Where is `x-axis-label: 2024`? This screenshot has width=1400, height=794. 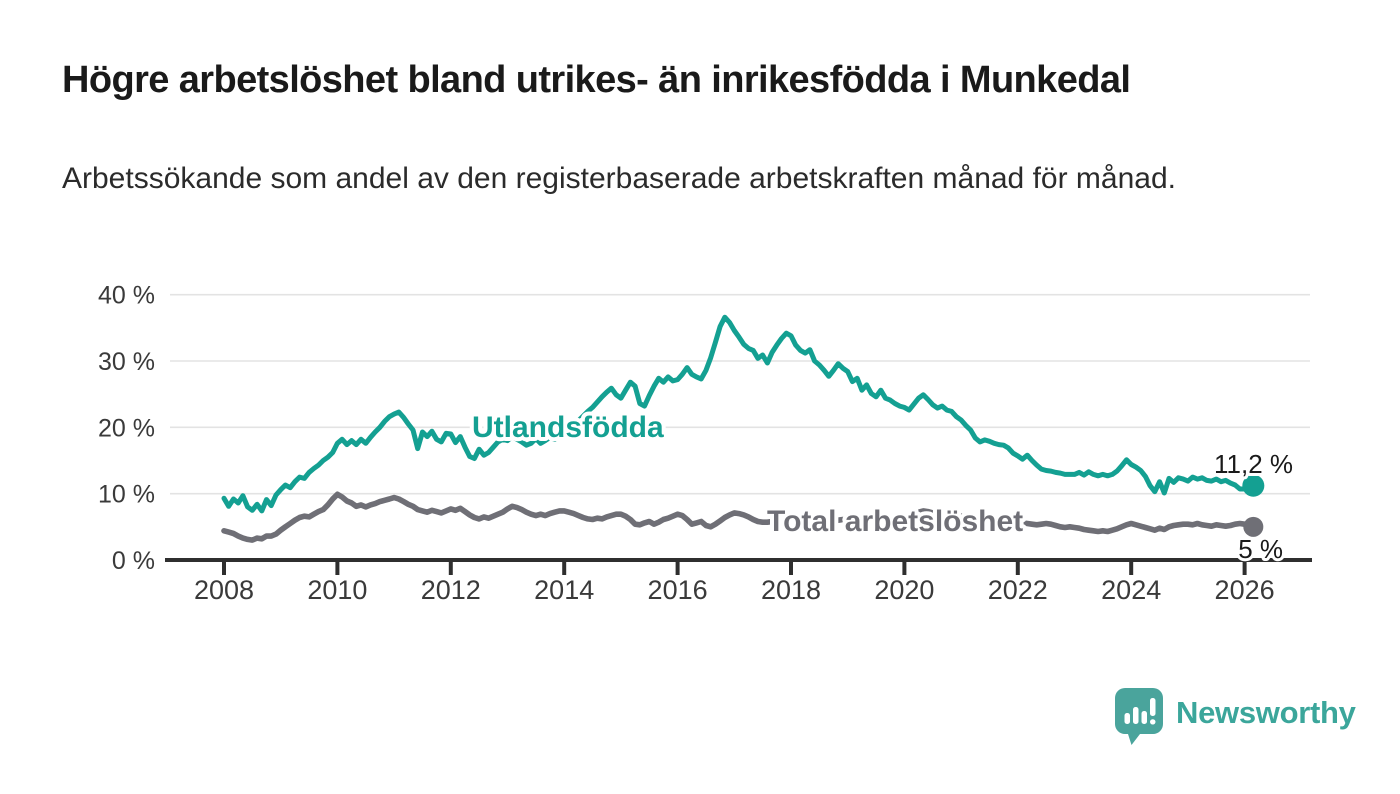
x-axis-label: 2024 is located at coordinates (1131, 590).